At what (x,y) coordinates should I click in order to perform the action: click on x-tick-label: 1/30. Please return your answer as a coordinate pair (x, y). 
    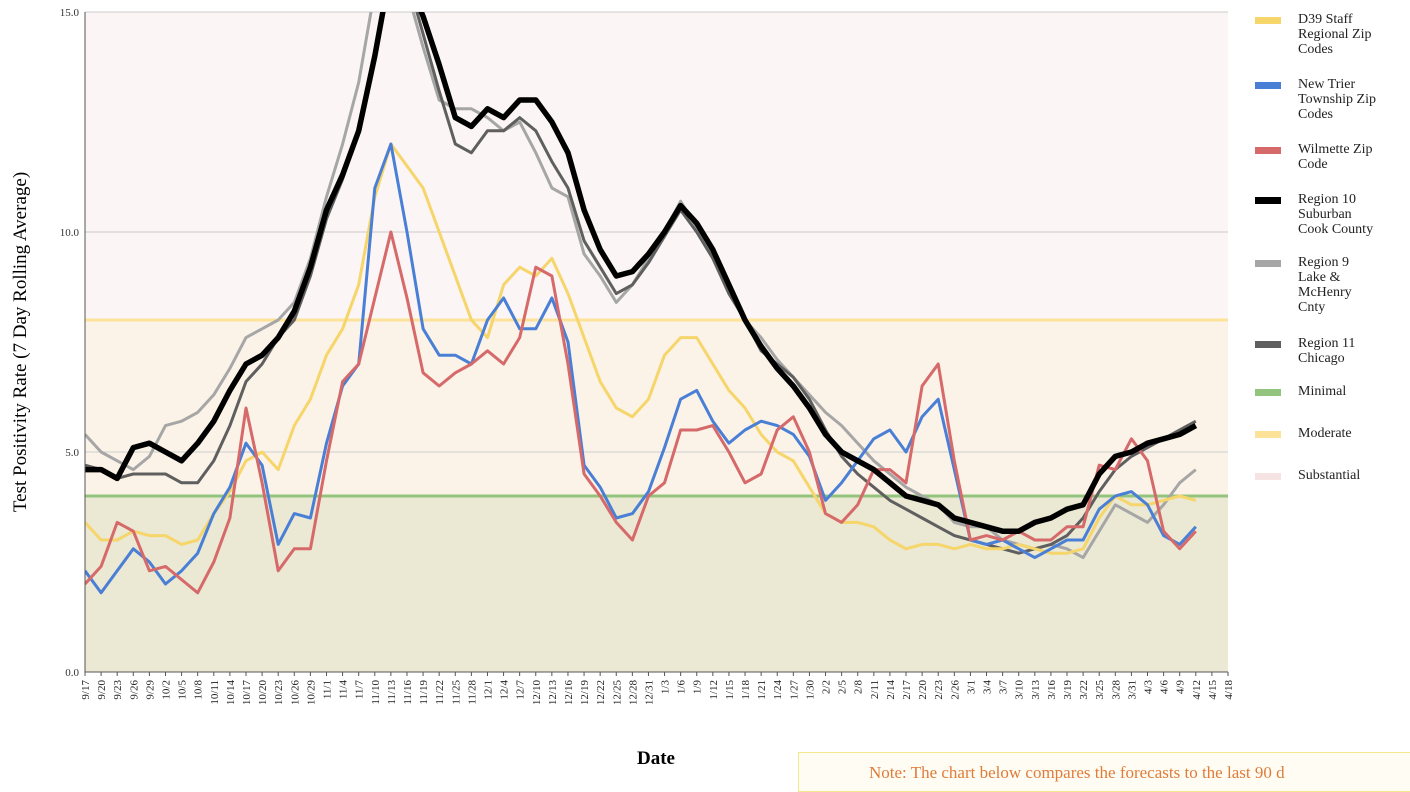
    Looking at the image, I should click on (810, 690).